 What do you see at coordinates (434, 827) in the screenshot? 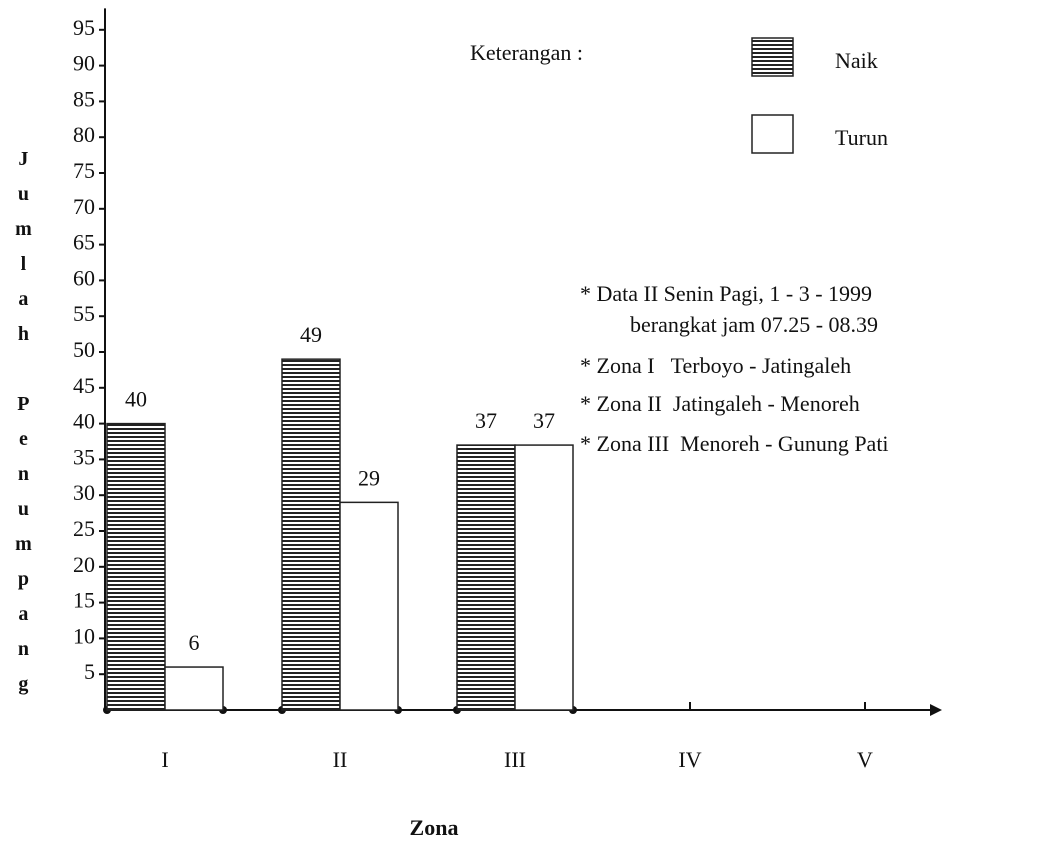
I see `x-axis-label: Zona` at bounding box center [434, 827].